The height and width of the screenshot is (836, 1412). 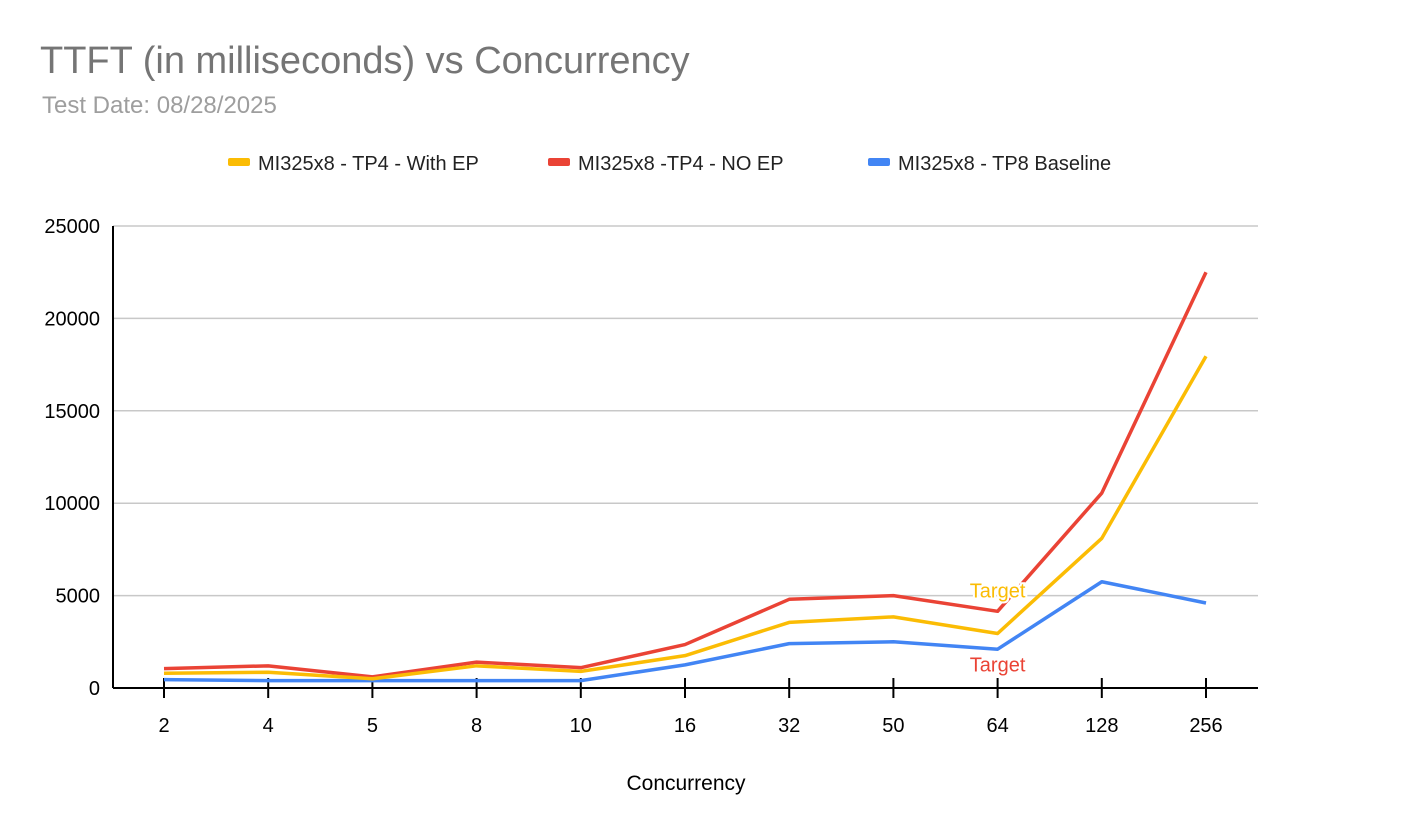 I want to click on y-tick-label: 5000, so click(x=78, y=597).